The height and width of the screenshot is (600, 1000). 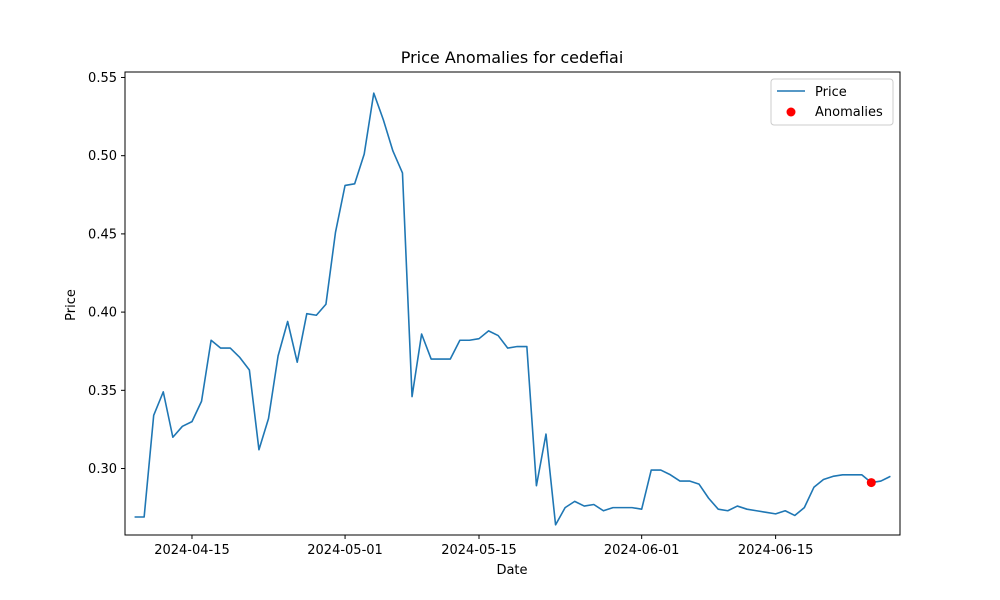 I want to click on x-axis-label: Date, so click(x=511, y=570).